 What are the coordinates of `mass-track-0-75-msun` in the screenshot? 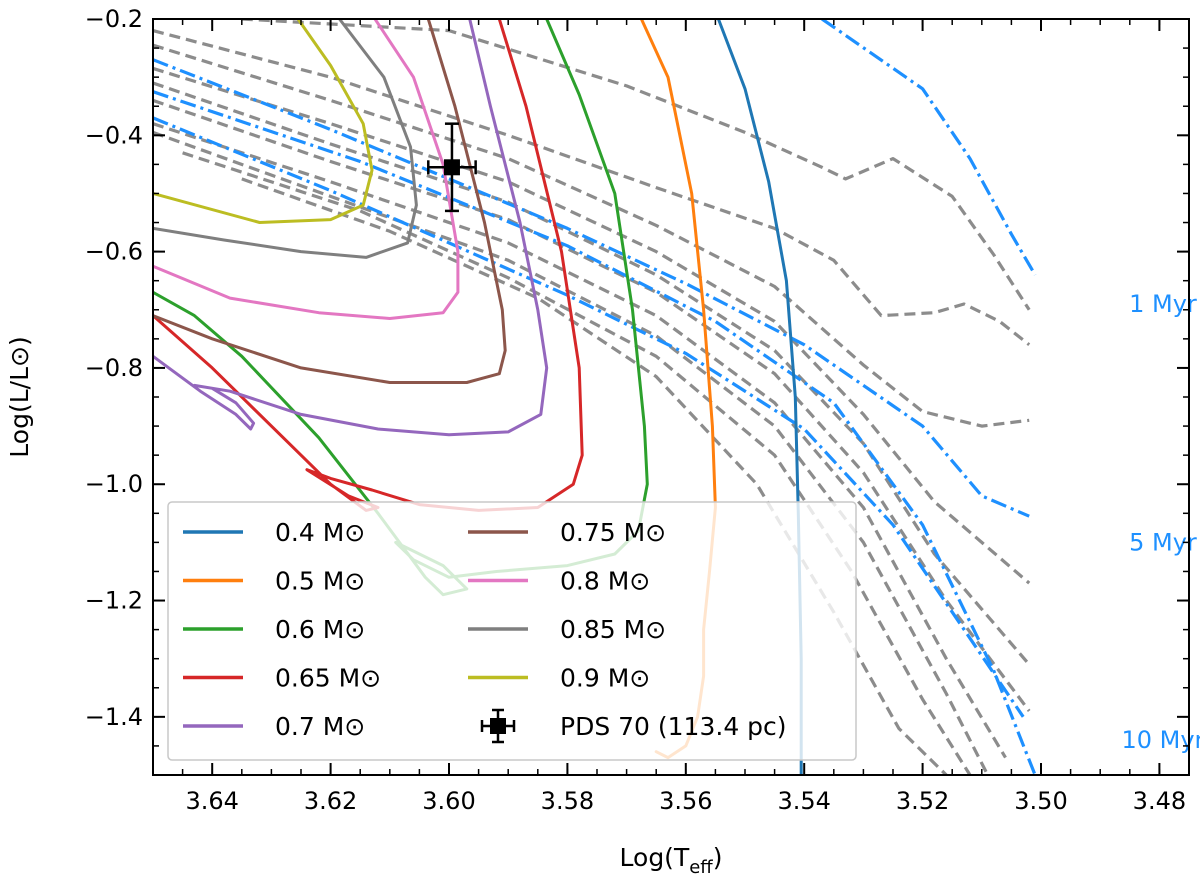 It's located at (330, 201).